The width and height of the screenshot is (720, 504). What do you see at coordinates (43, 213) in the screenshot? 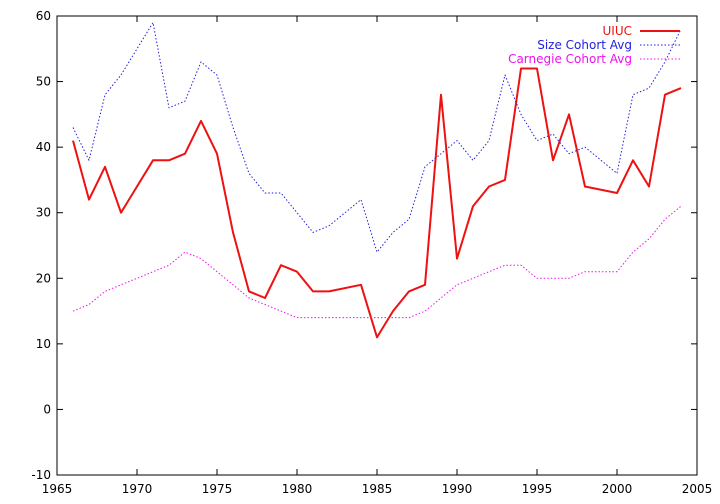
I see `y-tick-label: 30` at bounding box center [43, 213].